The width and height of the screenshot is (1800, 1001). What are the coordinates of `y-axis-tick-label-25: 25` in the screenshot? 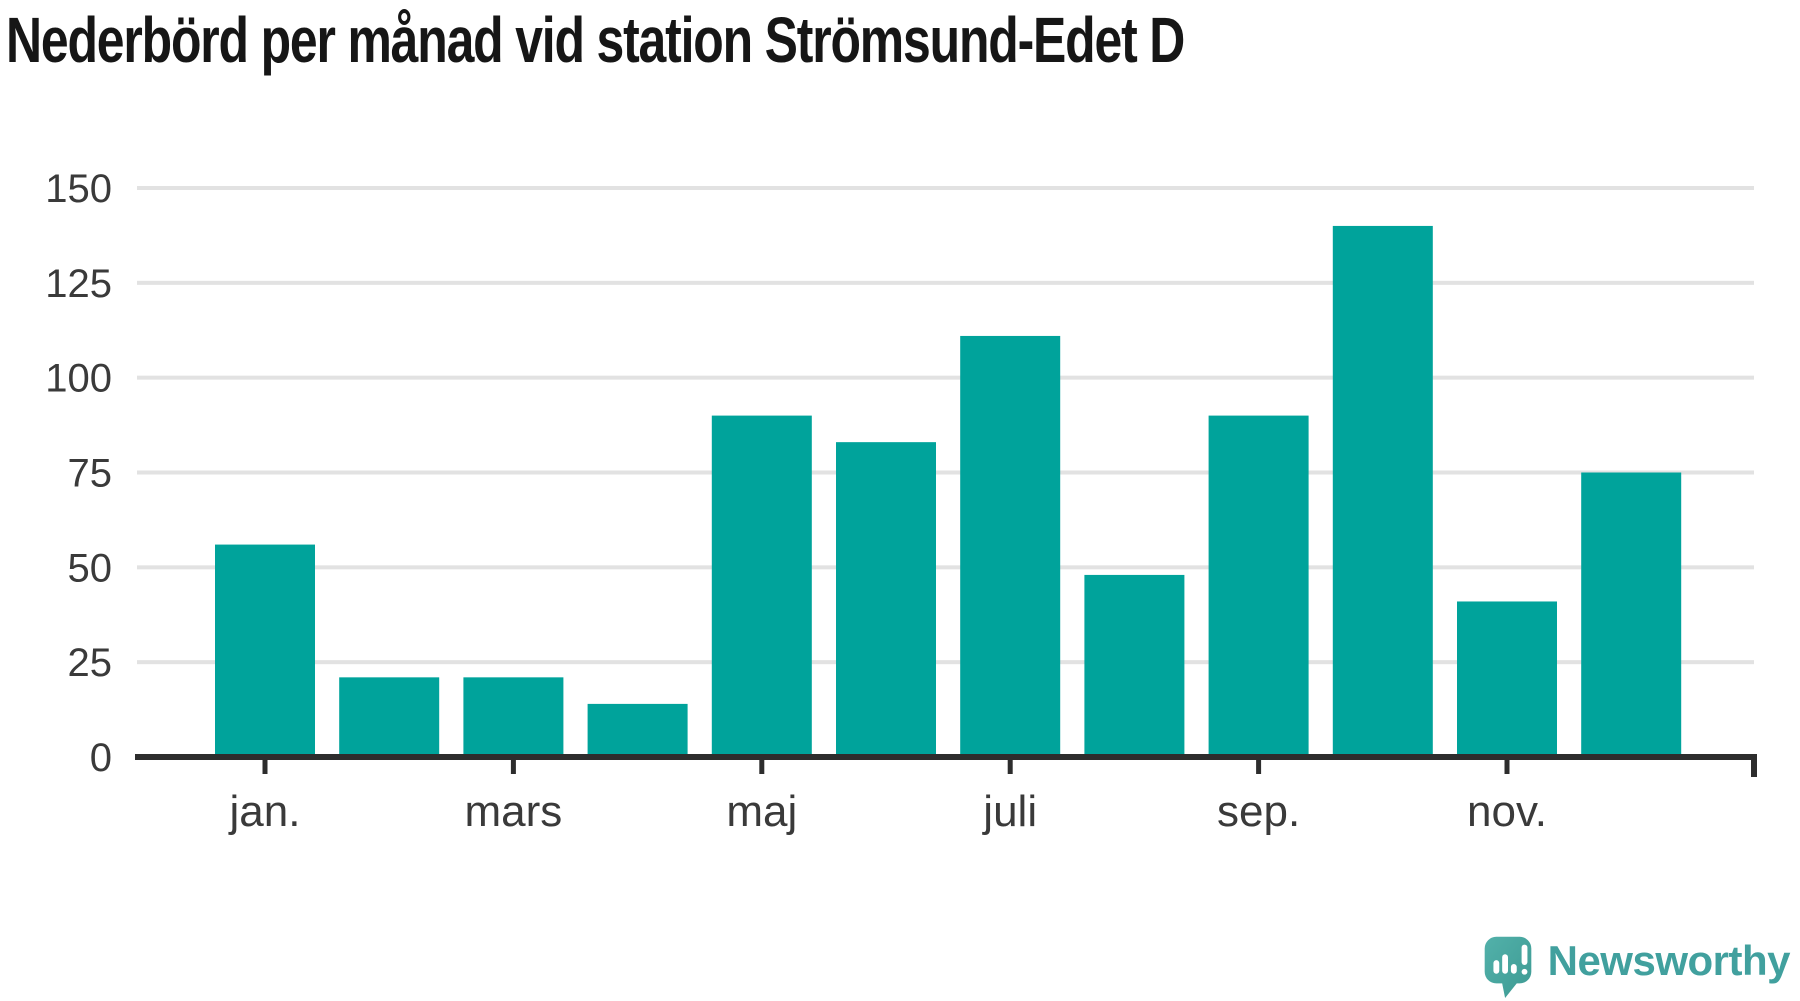 It's located at (90, 663).